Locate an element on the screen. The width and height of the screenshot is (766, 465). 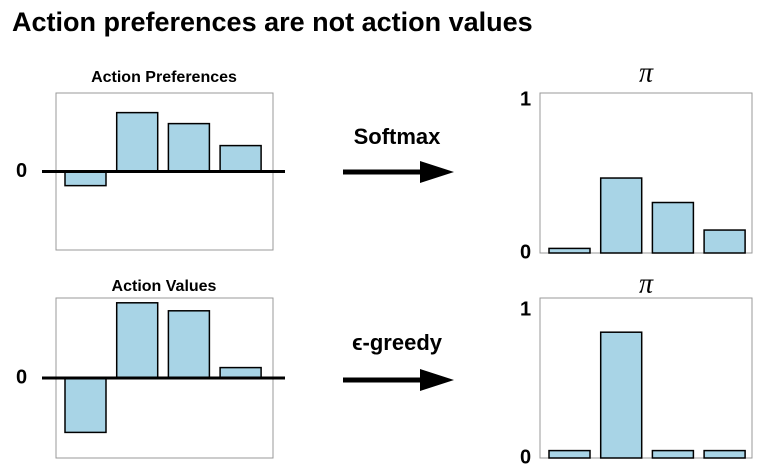
chart-title: Action Values is located at coordinates (164, 286).